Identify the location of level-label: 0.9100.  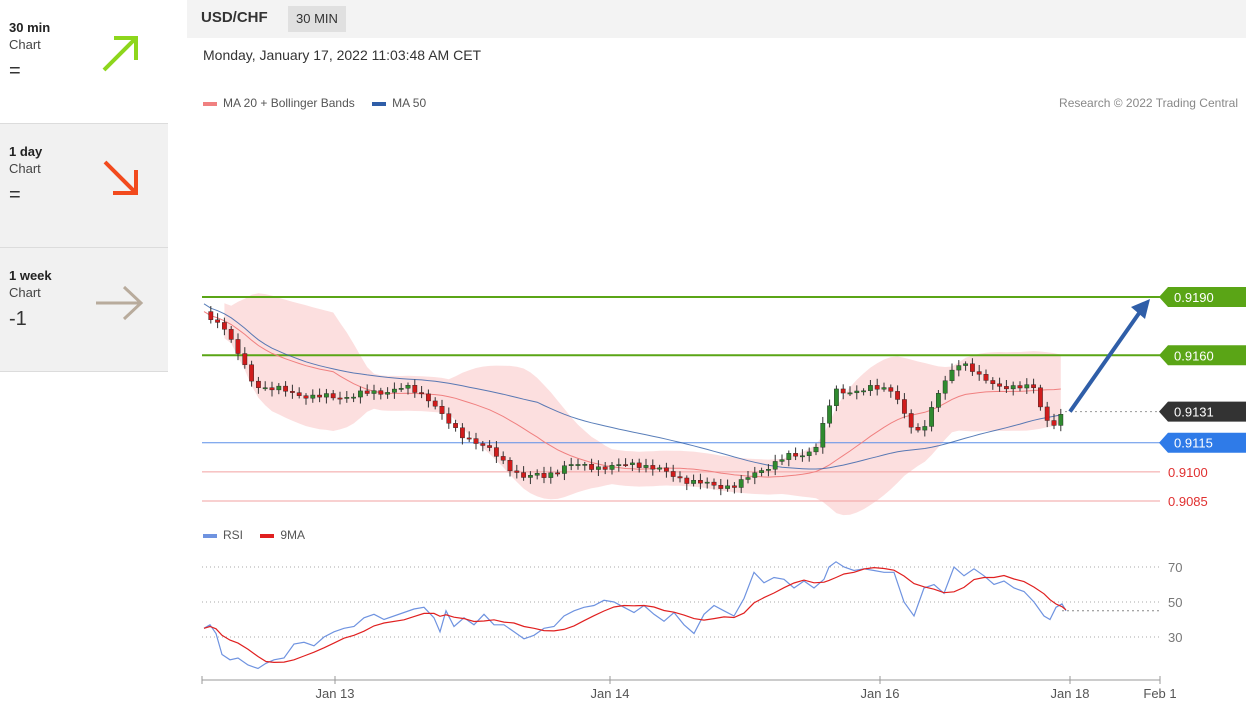
(1188, 472).